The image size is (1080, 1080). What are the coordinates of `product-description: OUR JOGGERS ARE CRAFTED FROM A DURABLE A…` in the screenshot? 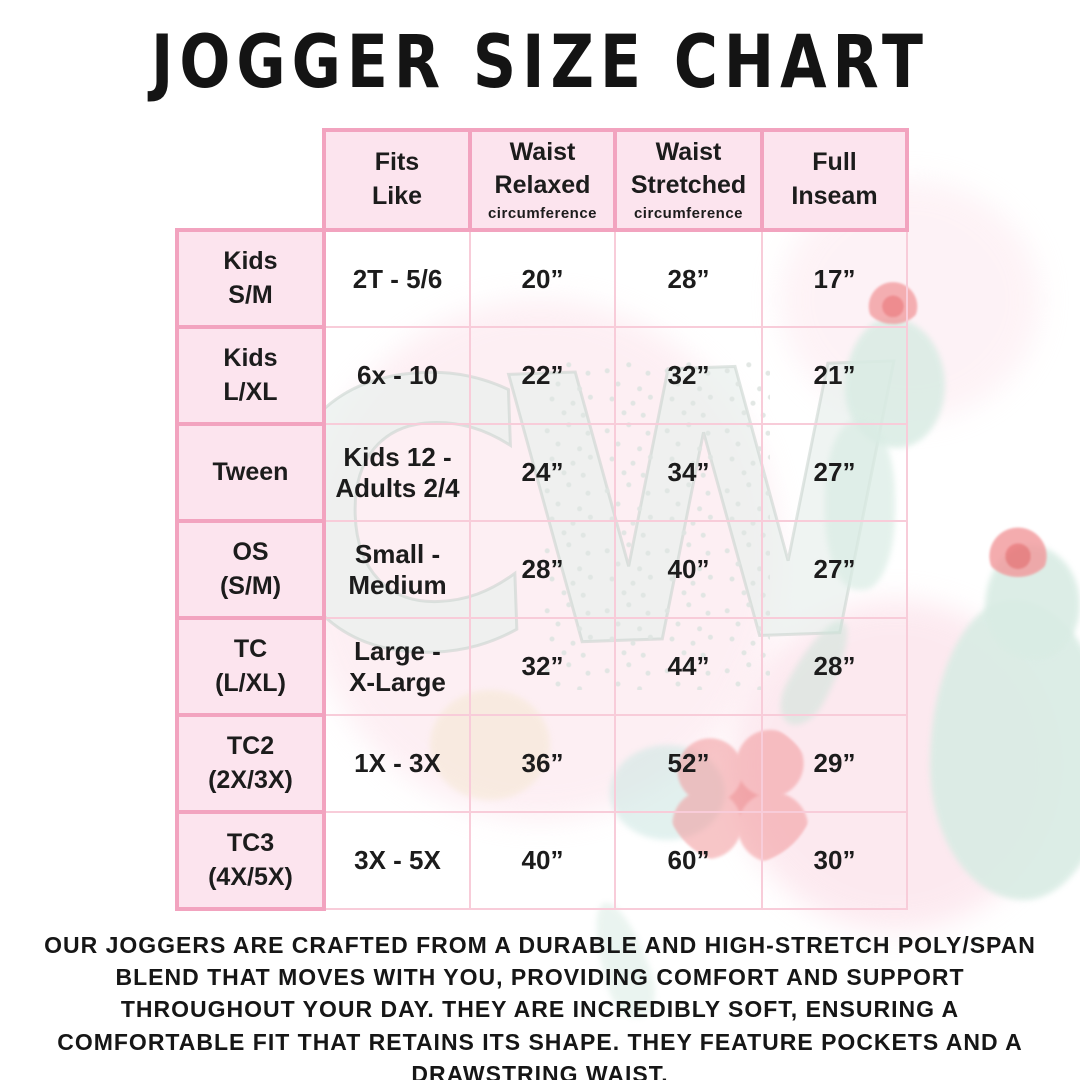 It's located at (540, 1006).